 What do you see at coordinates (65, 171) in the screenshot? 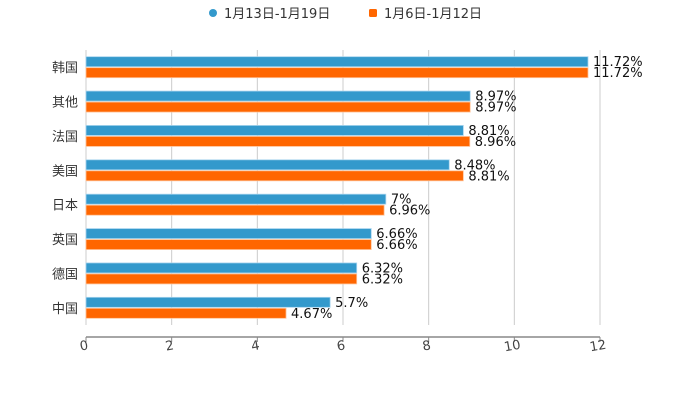
I see `category-label: 美国` at bounding box center [65, 171].